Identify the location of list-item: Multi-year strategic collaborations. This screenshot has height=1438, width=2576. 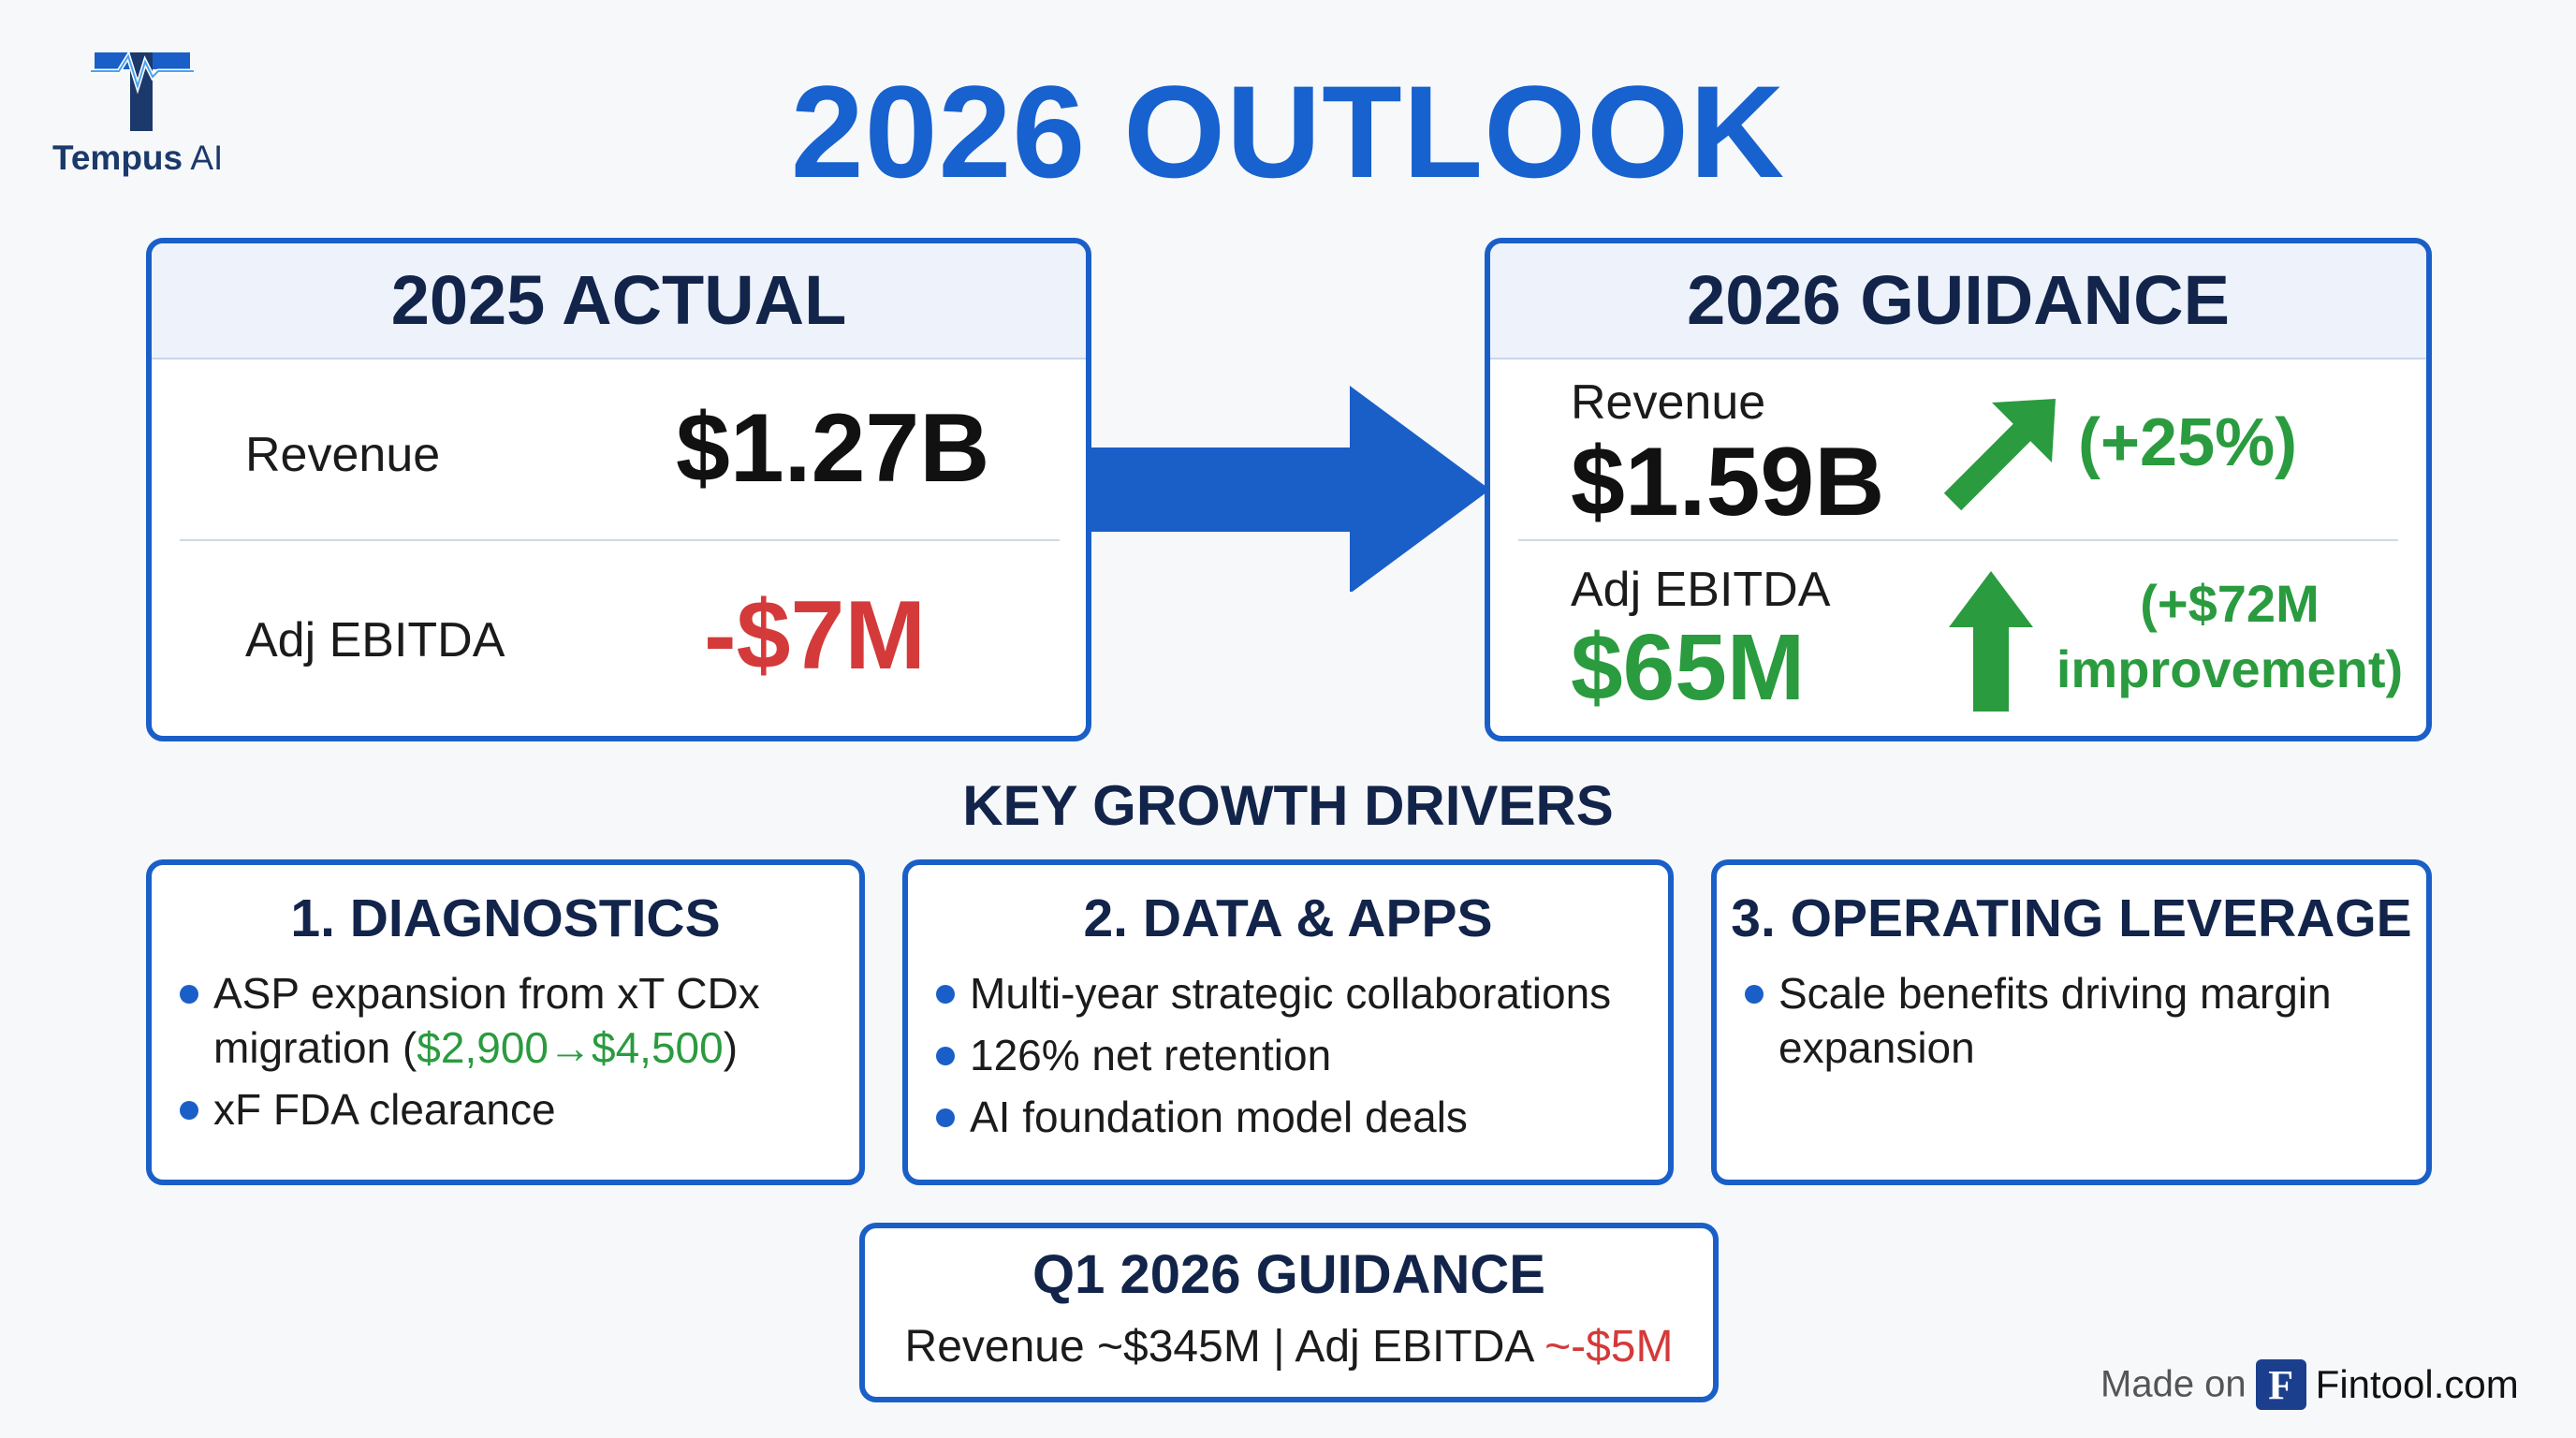
(1290, 993).